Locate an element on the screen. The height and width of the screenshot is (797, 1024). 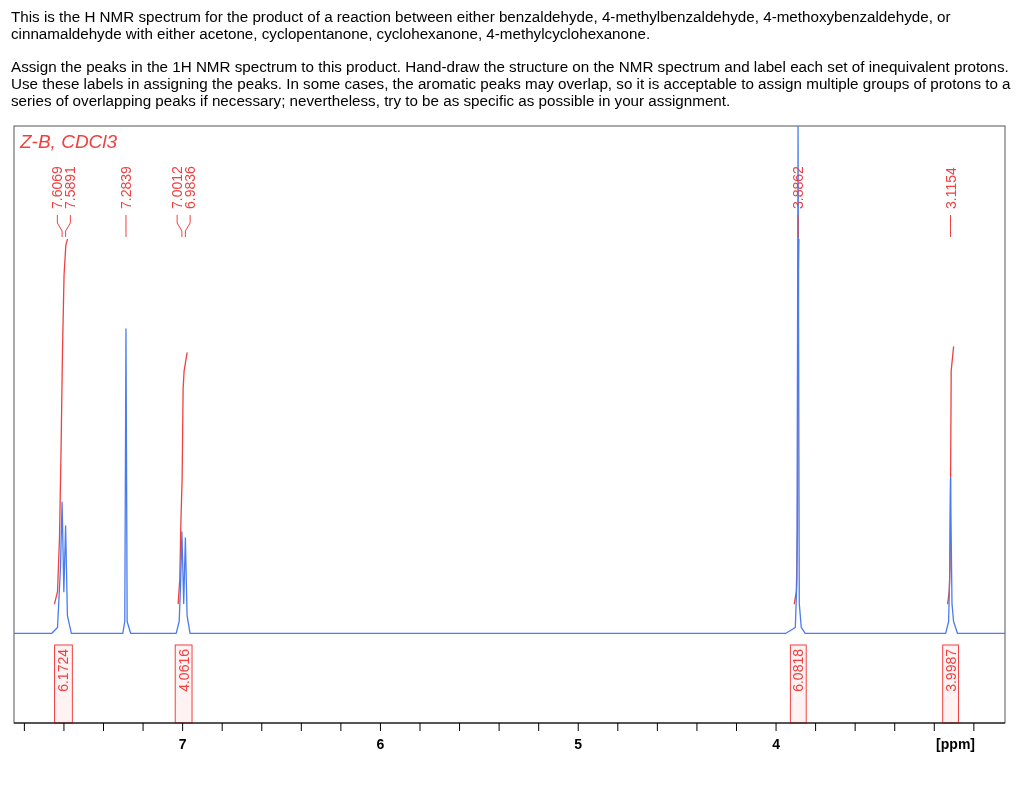
annotation: 7.2839 is located at coordinates (125, 187).